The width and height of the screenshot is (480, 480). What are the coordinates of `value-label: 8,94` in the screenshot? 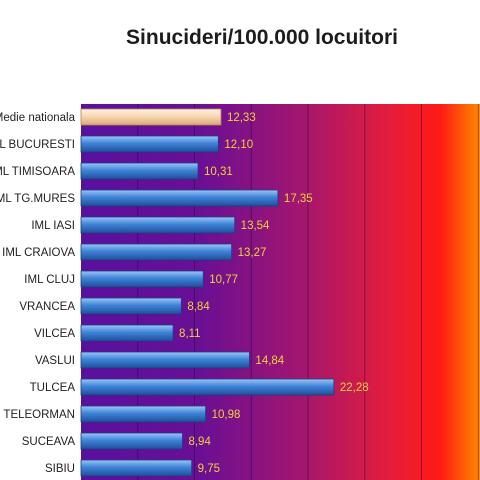 It's located at (199, 442).